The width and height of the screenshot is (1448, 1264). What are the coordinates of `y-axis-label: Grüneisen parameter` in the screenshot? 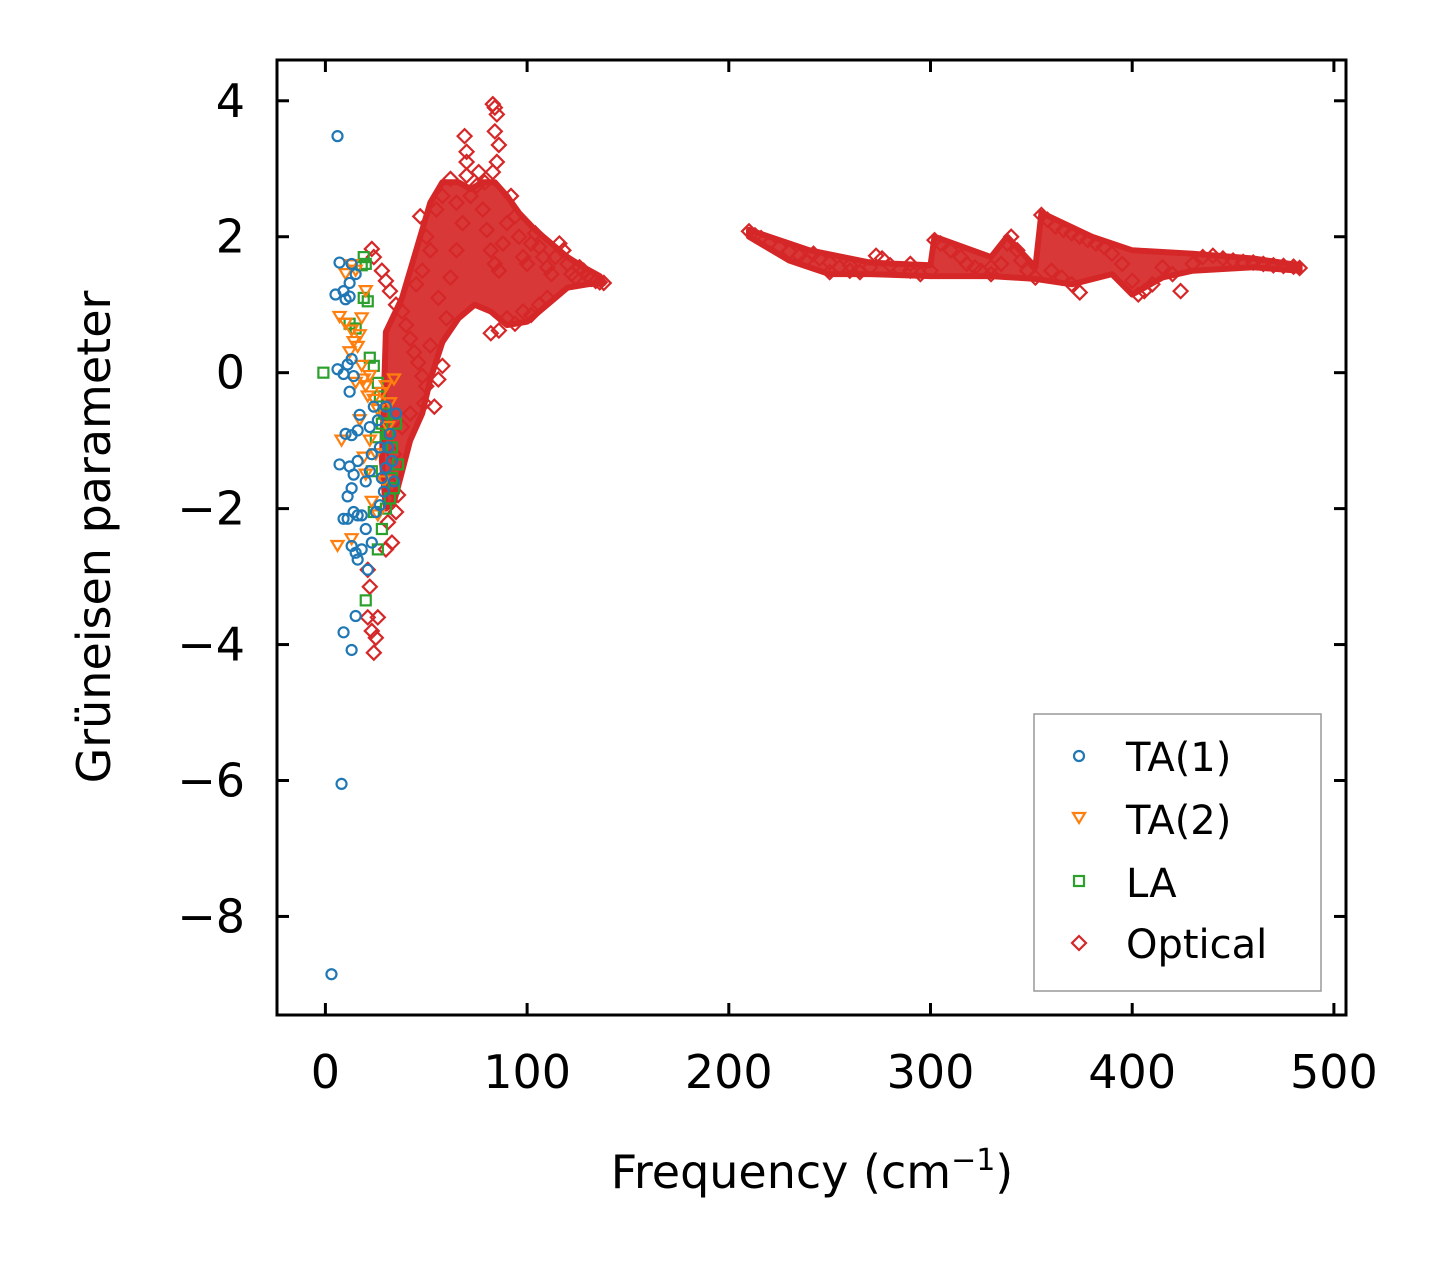 It's located at (94, 536).